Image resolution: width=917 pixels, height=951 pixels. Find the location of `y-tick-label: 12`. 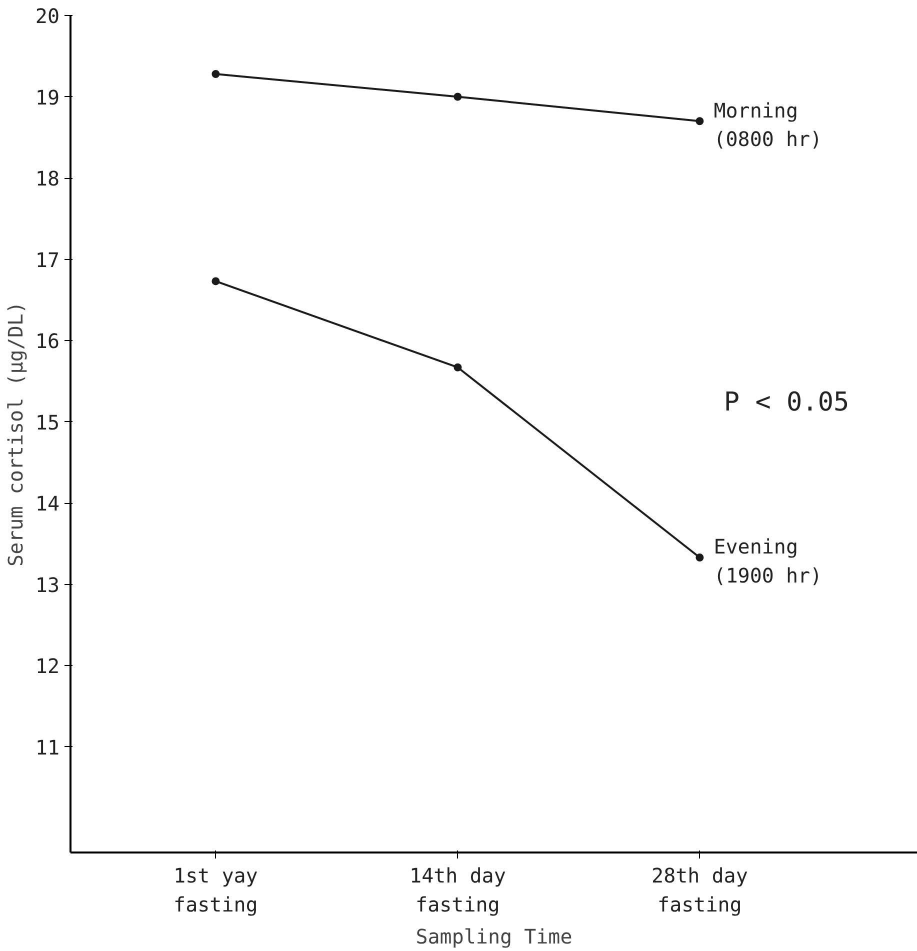

y-tick-label: 12 is located at coordinates (47, 666).